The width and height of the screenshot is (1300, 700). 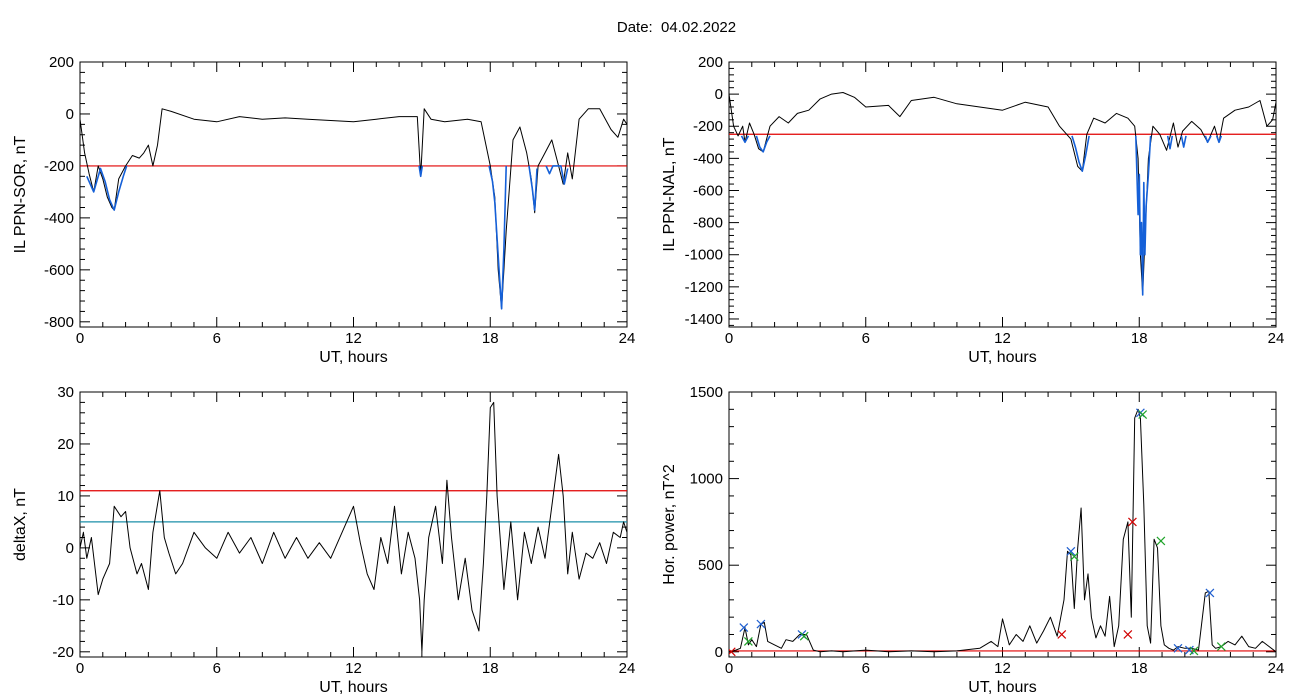 What do you see at coordinates (704, 287) in the screenshot?
I see `y-tick-label: -1200` at bounding box center [704, 287].